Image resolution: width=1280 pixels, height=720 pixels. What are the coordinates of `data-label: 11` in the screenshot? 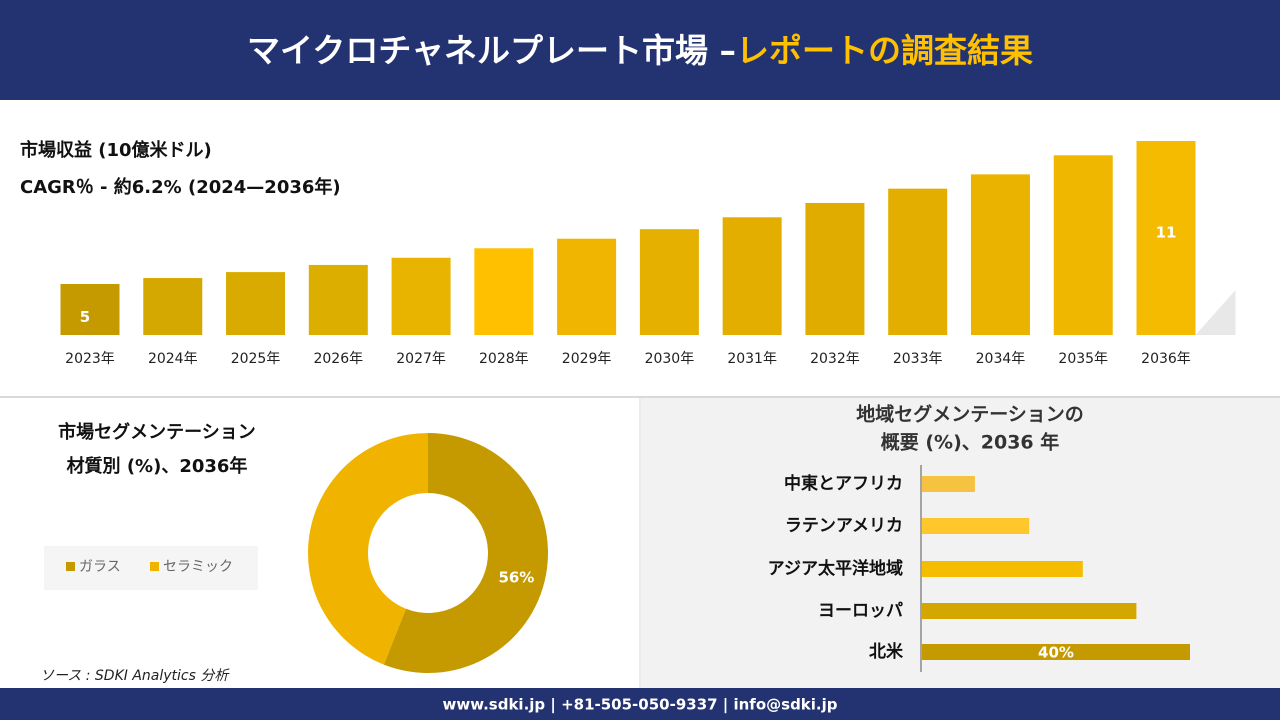 It's located at (1166, 233).